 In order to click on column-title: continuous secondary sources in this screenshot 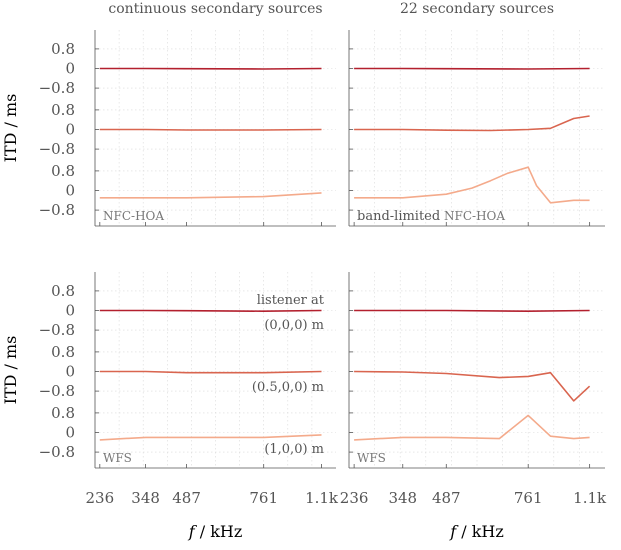, I will do `click(215, 9)`.